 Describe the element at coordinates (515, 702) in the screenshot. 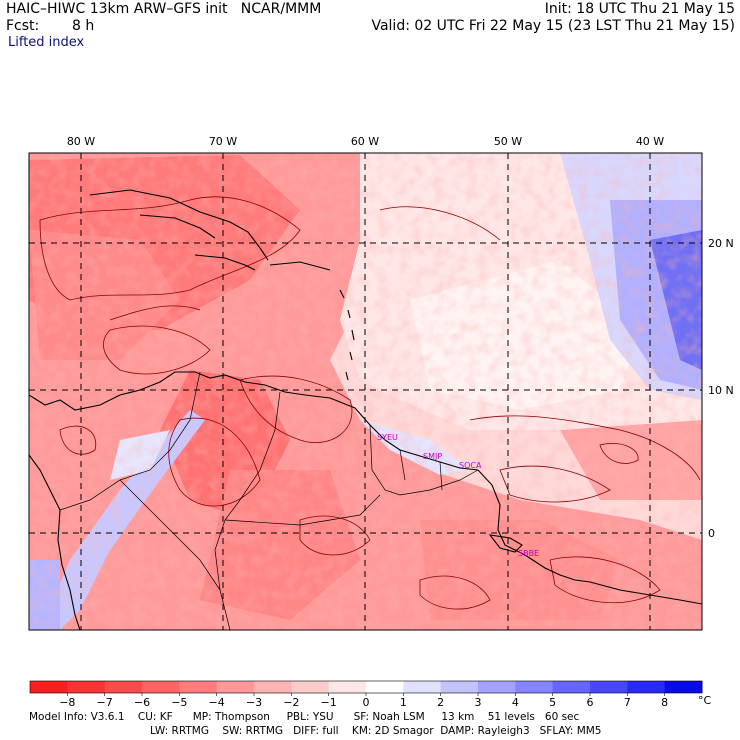

I see `colorbar-label: 4` at that location.